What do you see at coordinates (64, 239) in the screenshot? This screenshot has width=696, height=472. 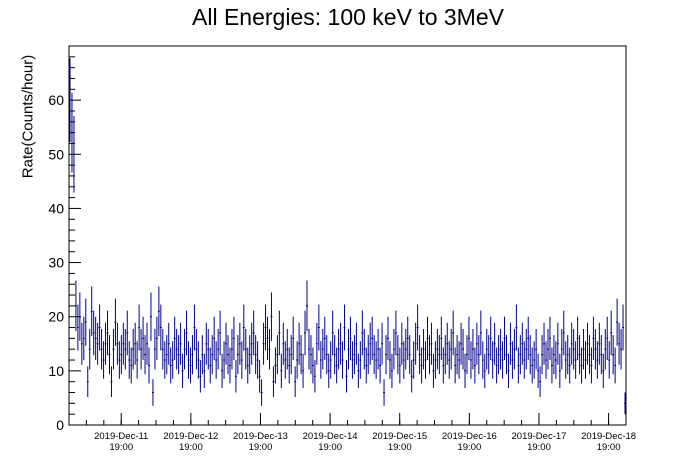 I see `y-axis: 0 10 20 30 40 50 60` at bounding box center [64, 239].